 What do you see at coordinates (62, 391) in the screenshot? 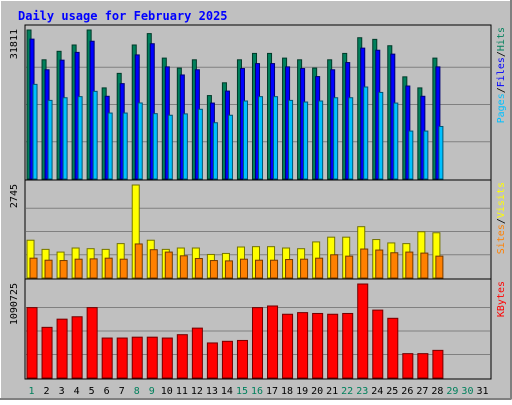
I see `day-label-3: 3` at bounding box center [62, 391].